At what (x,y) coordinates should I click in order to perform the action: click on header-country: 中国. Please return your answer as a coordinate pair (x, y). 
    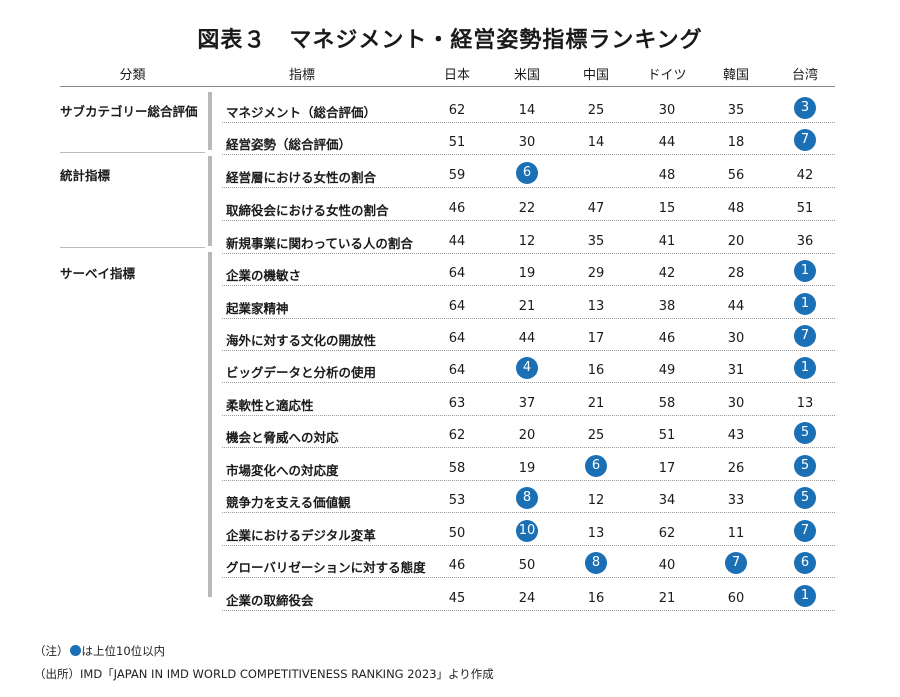
    Looking at the image, I should click on (595, 75).